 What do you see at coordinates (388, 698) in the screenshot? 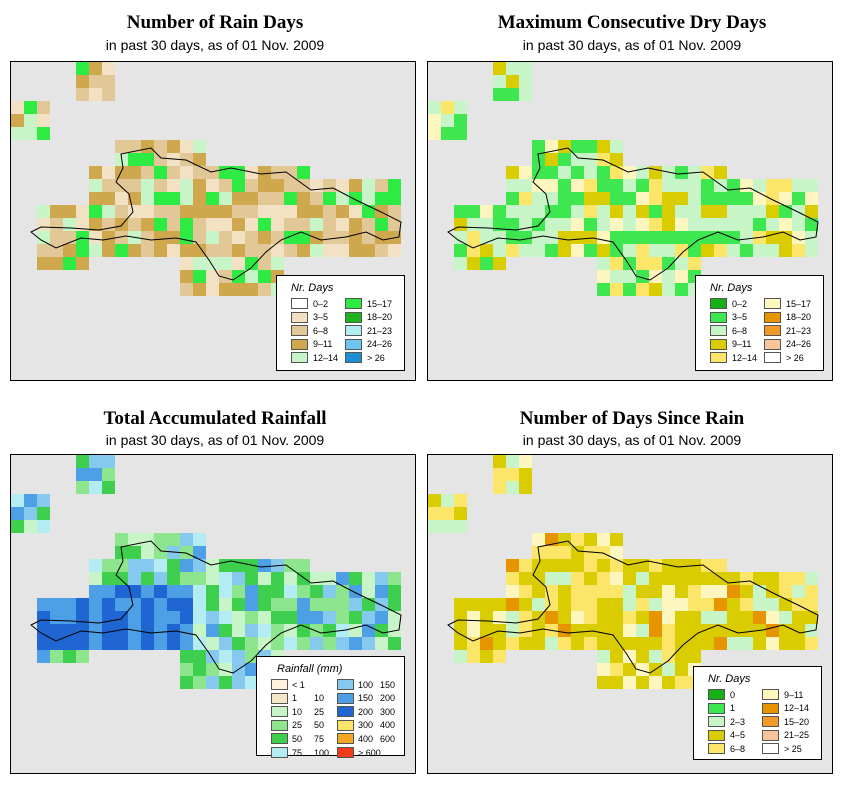
I see `legend-label-high: 200` at bounding box center [388, 698].